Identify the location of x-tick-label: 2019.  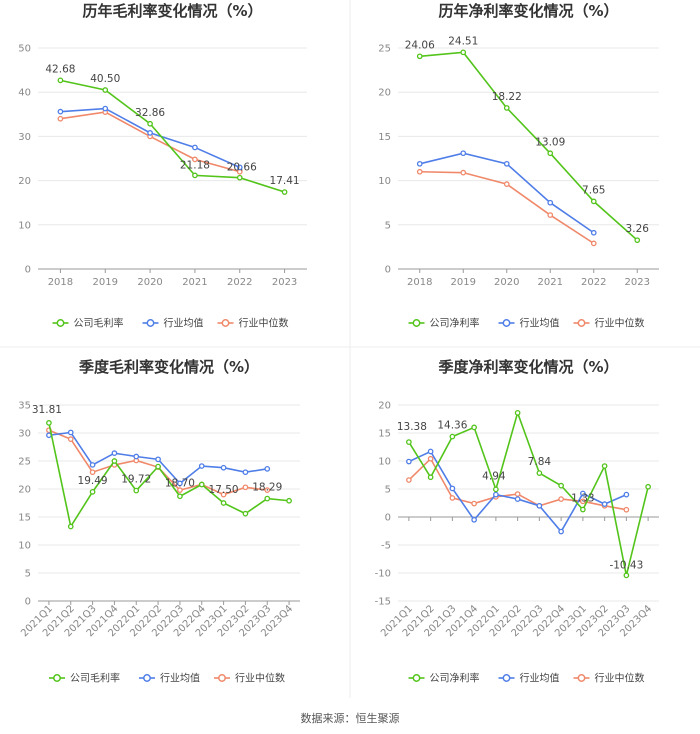
(105, 282).